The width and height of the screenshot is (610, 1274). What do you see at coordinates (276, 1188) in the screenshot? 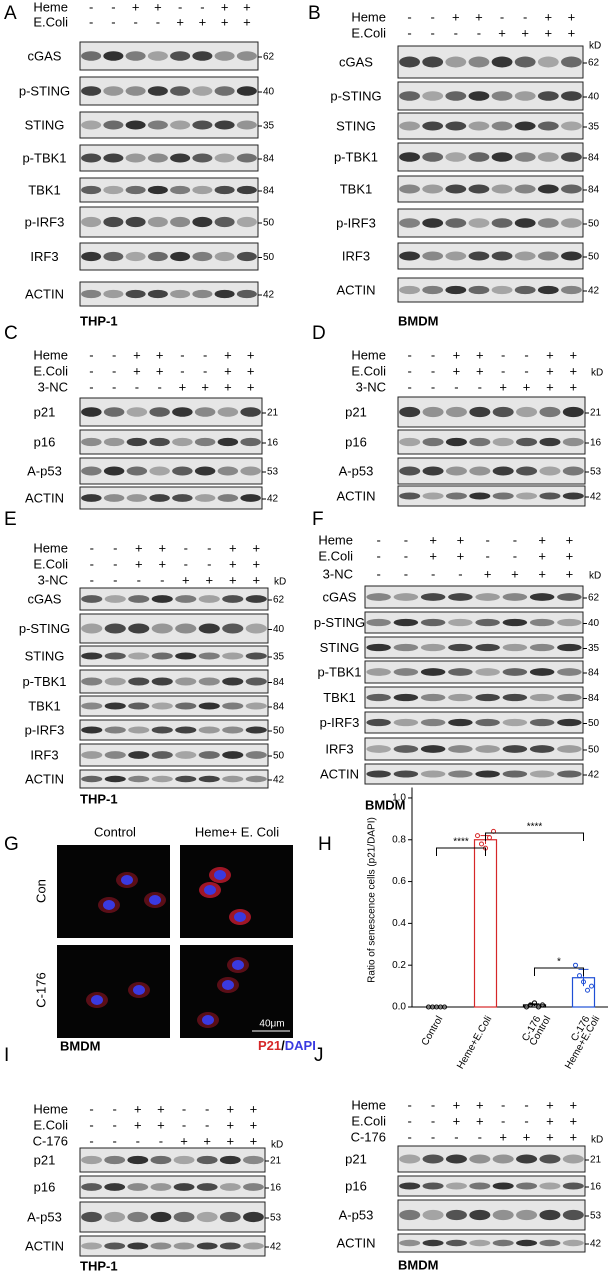
I see `kd-marker: 16` at bounding box center [276, 1188].